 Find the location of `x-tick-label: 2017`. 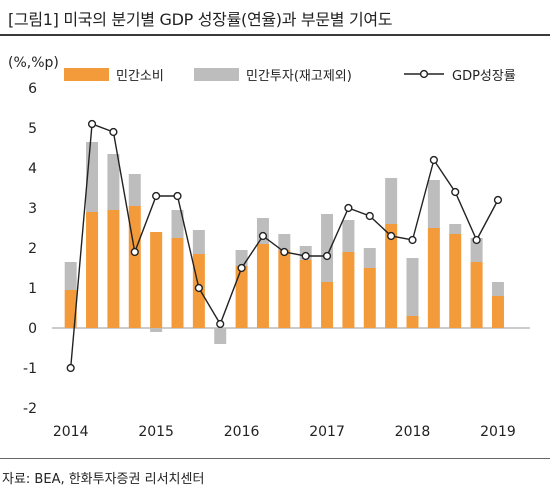

x-tick-label: 2017 is located at coordinates (327, 432).